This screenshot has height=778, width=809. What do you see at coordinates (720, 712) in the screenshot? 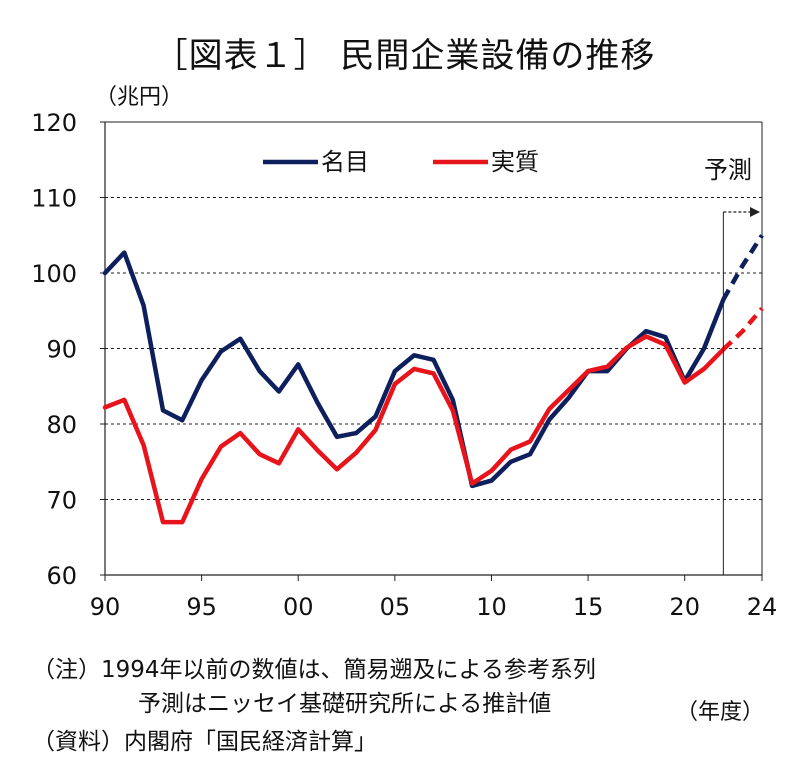
I see `x-axis-unit: （年度）` at bounding box center [720, 712].